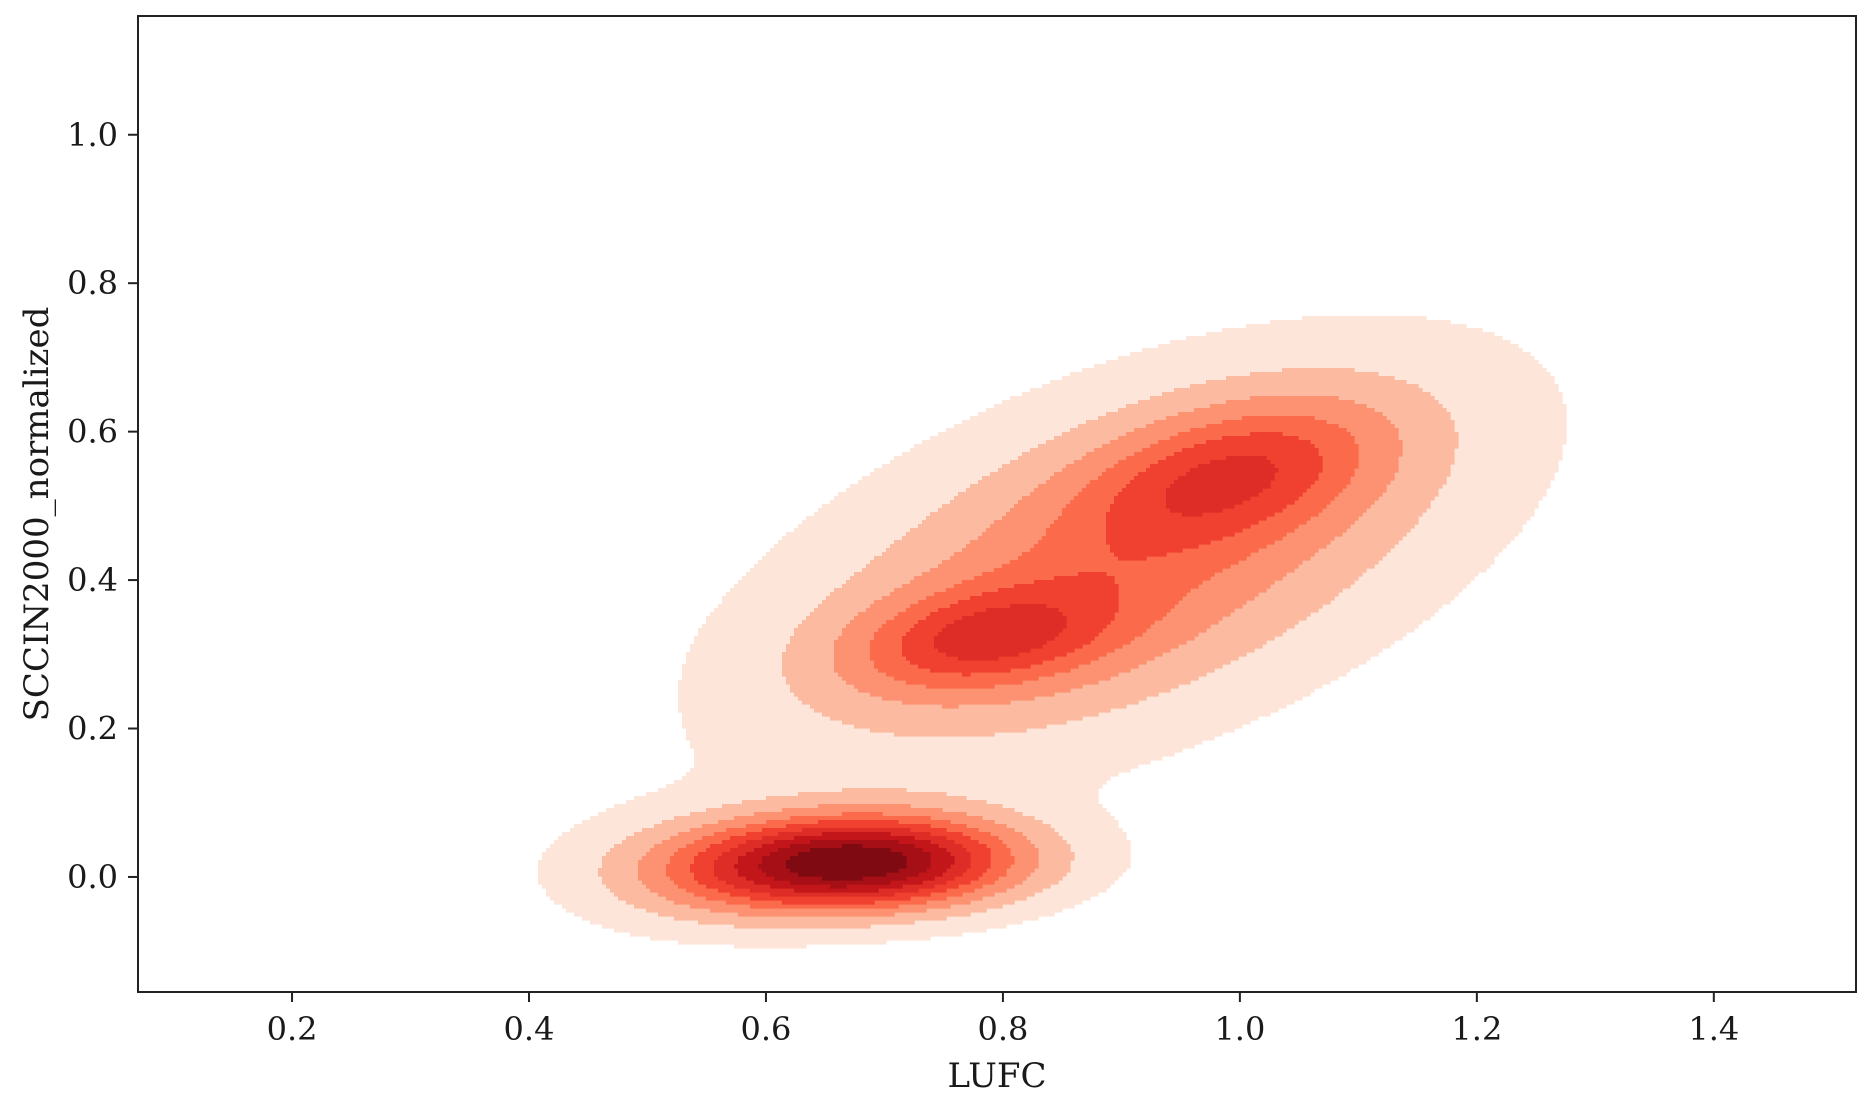 The image size is (1871, 1112). What do you see at coordinates (92, 135) in the screenshot?
I see `y-tick-label: 1.0` at bounding box center [92, 135].